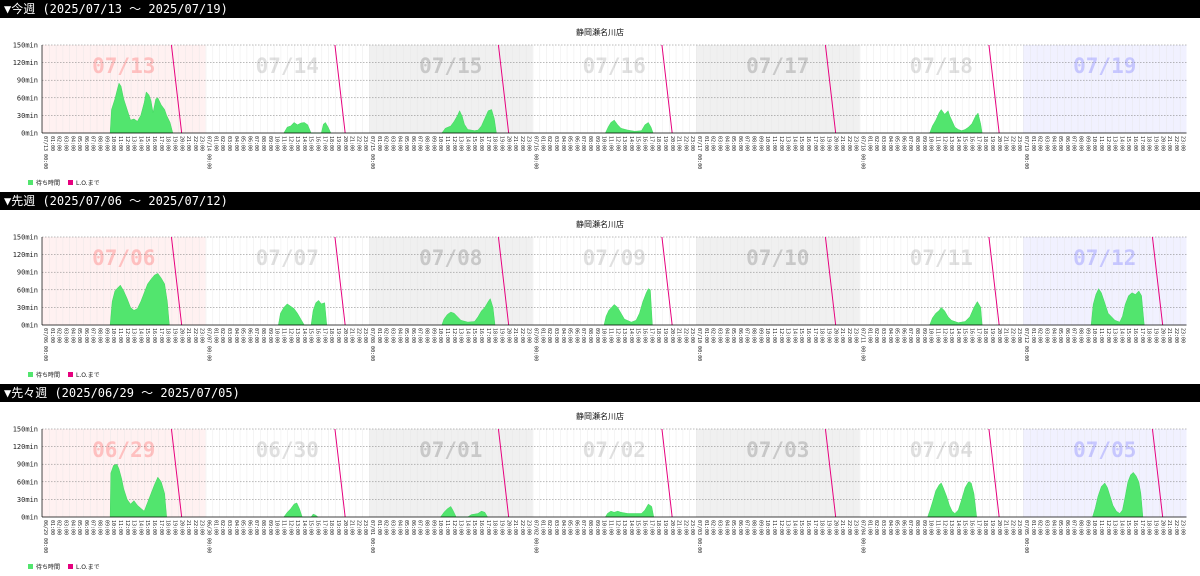 This screenshot has width=1200, height=576. What do you see at coordinates (941, 66) in the screenshot?
I see `day-label: 07/18` at bounding box center [941, 66].